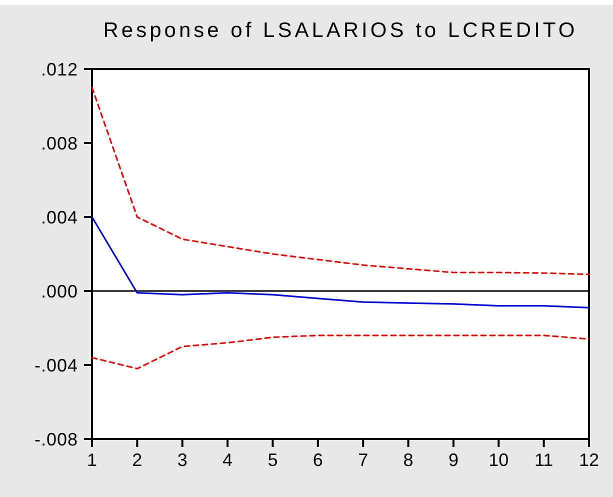 This screenshot has height=497, width=613. Describe the element at coordinates (56, 439) in the screenshot. I see `y-tick-label: -.008` at that location.